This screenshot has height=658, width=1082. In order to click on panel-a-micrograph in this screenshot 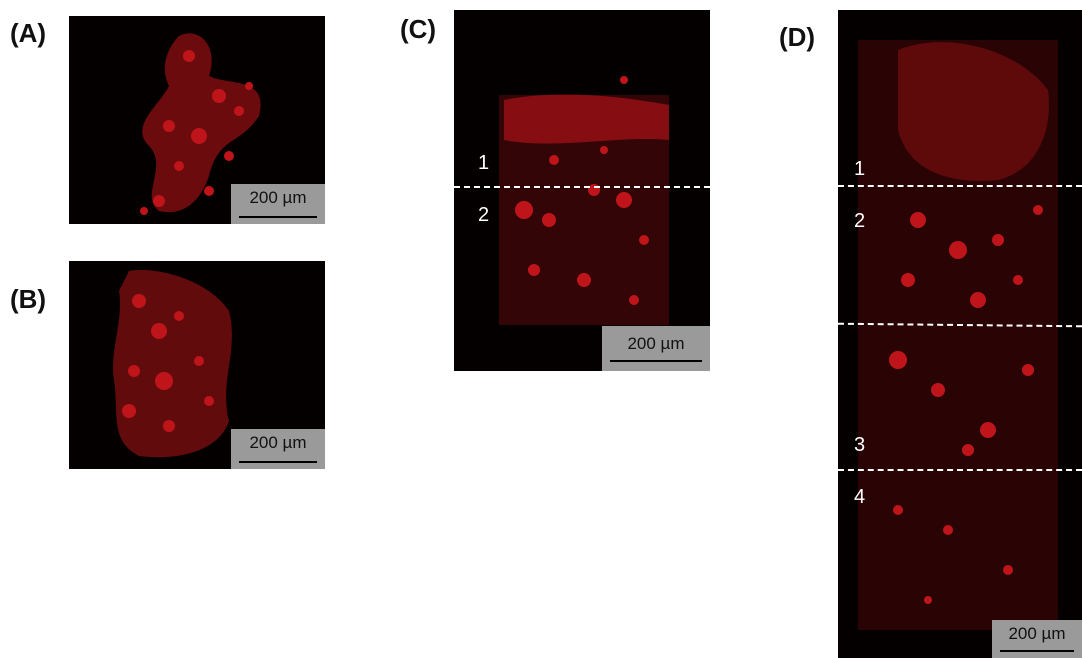, I will do `click(200, 124)`.